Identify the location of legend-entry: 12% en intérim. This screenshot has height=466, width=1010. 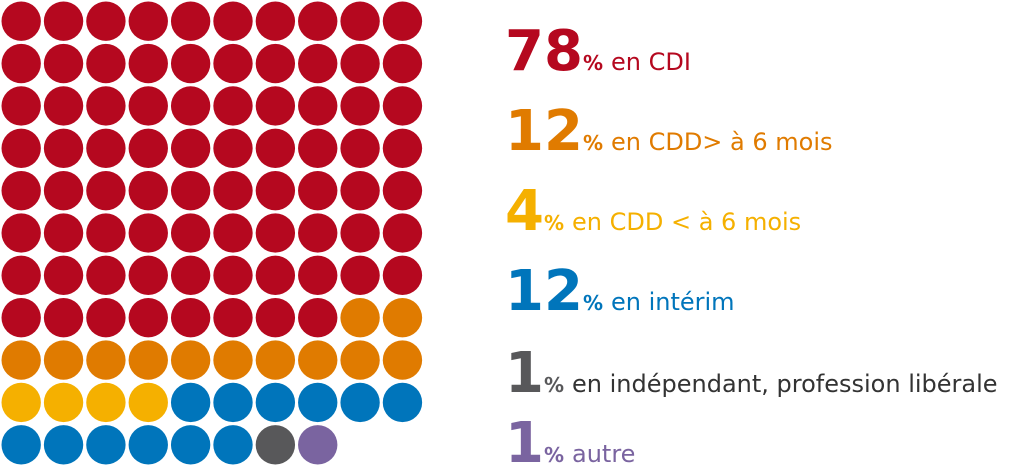
(620, 291).